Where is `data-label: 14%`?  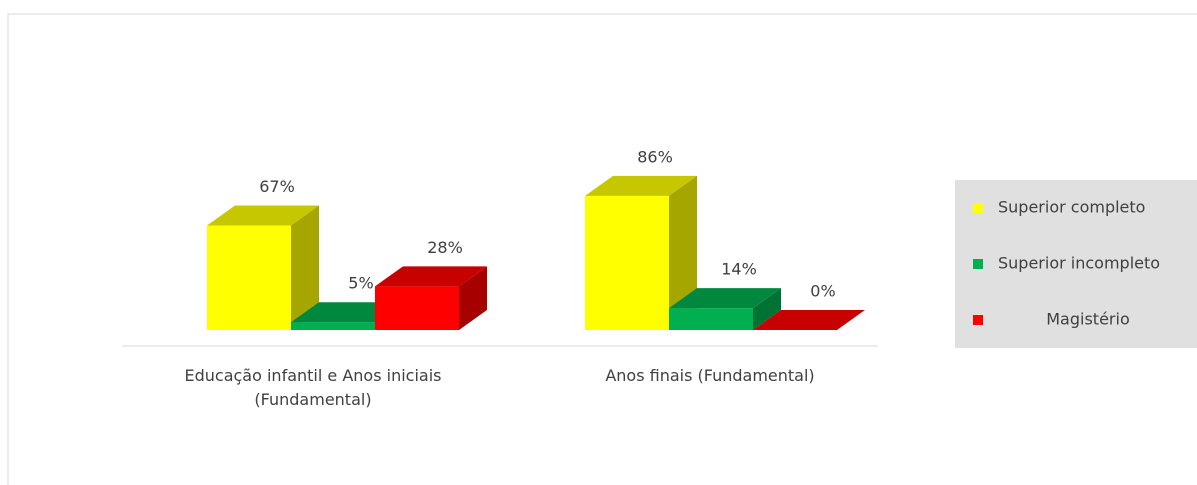
data-label: 14% is located at coordinates (739, 269).